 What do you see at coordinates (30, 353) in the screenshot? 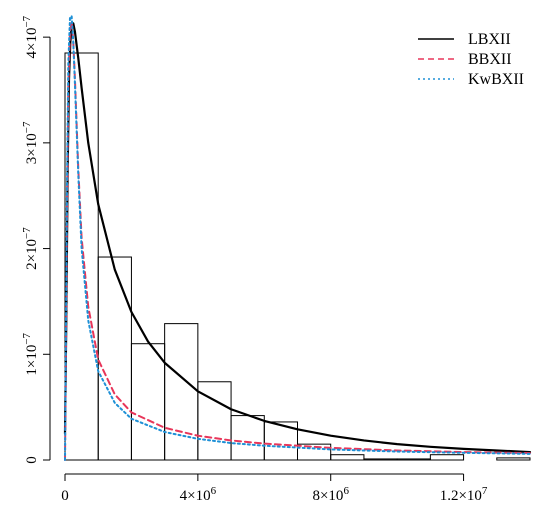
I see `y-tick-label: 1×10−7` at bounding box center [30, 353].